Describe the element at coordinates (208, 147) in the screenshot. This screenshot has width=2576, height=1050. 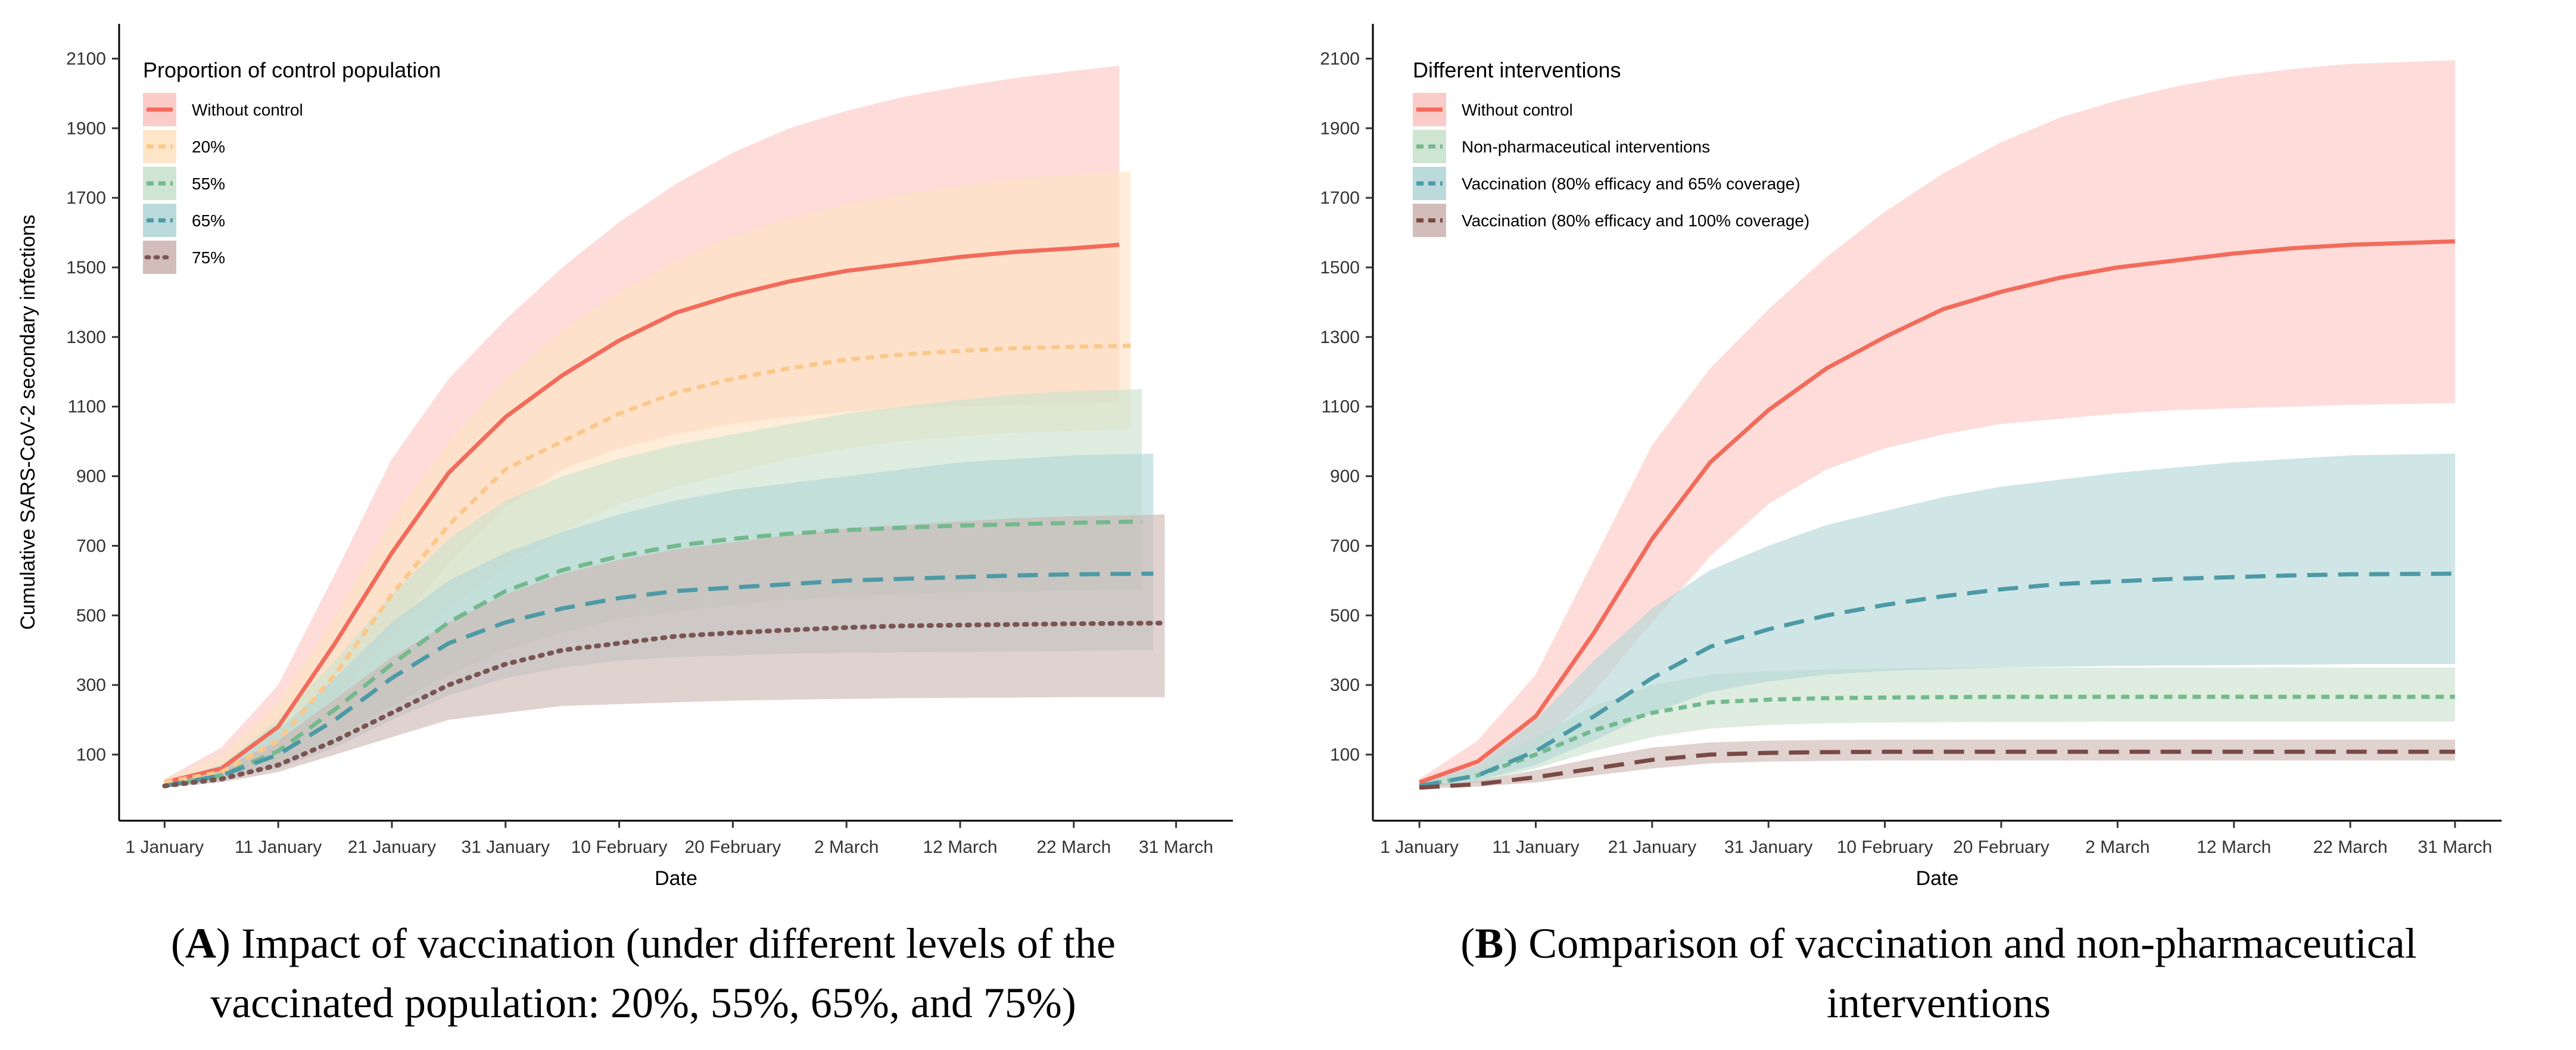
I see `legend-label: 20%` at that location.